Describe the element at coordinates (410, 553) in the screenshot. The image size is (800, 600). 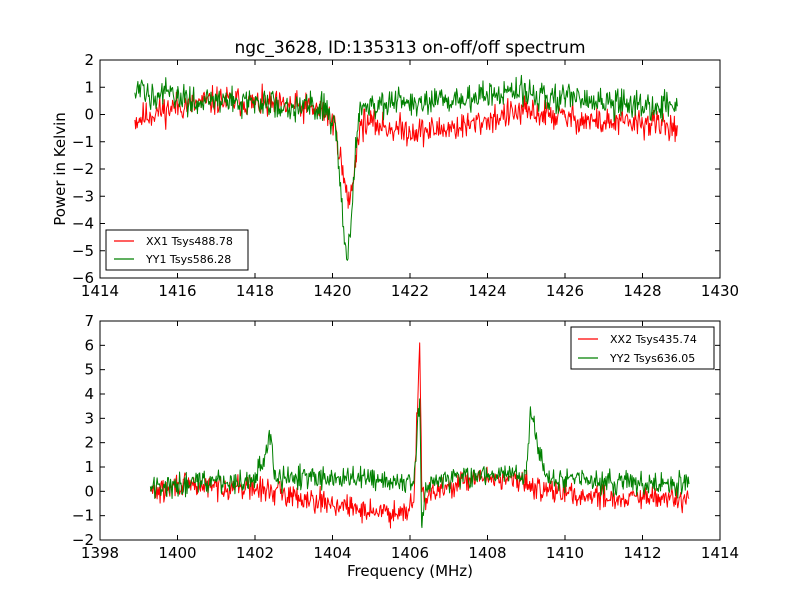
I see `x-tick-label: 1406` at that location.